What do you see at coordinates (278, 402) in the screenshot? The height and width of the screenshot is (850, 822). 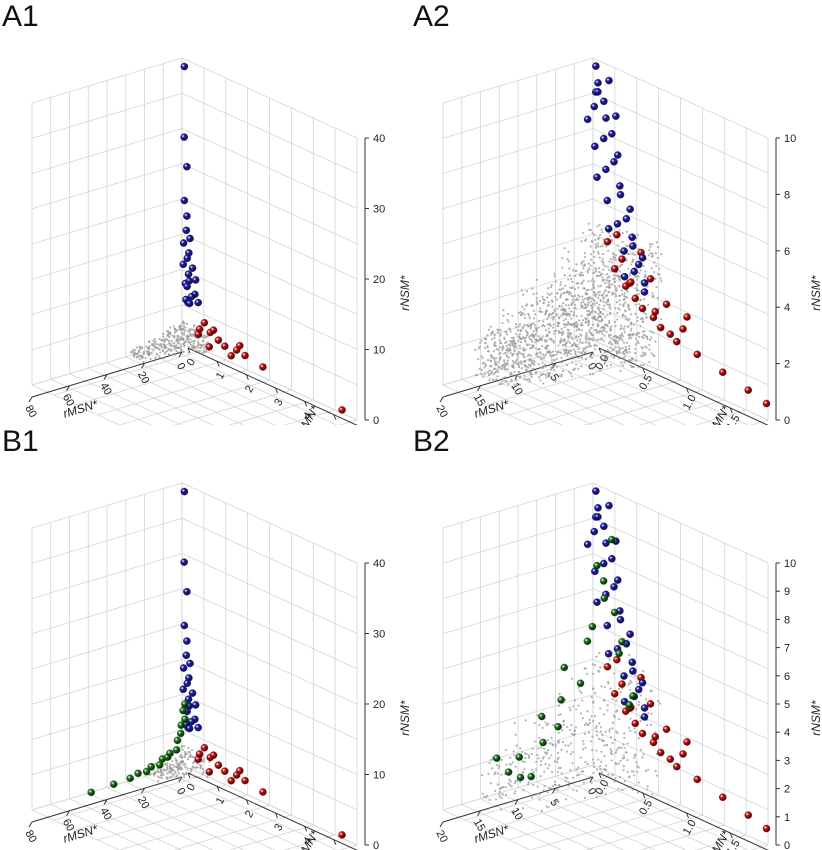 I see `y-tick-label: 3` at bounding box center [278, 402].